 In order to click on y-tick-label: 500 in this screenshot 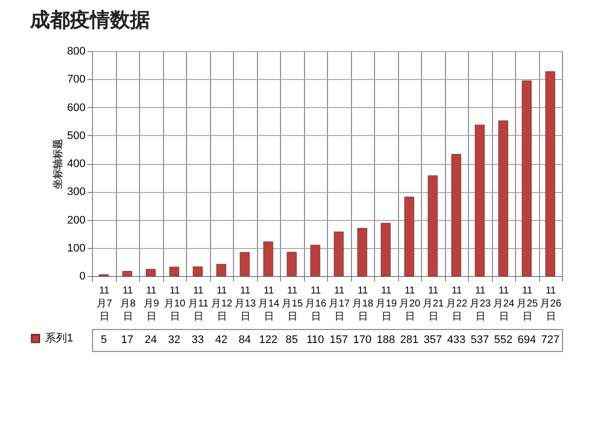, I will do `click(76, 136)`.